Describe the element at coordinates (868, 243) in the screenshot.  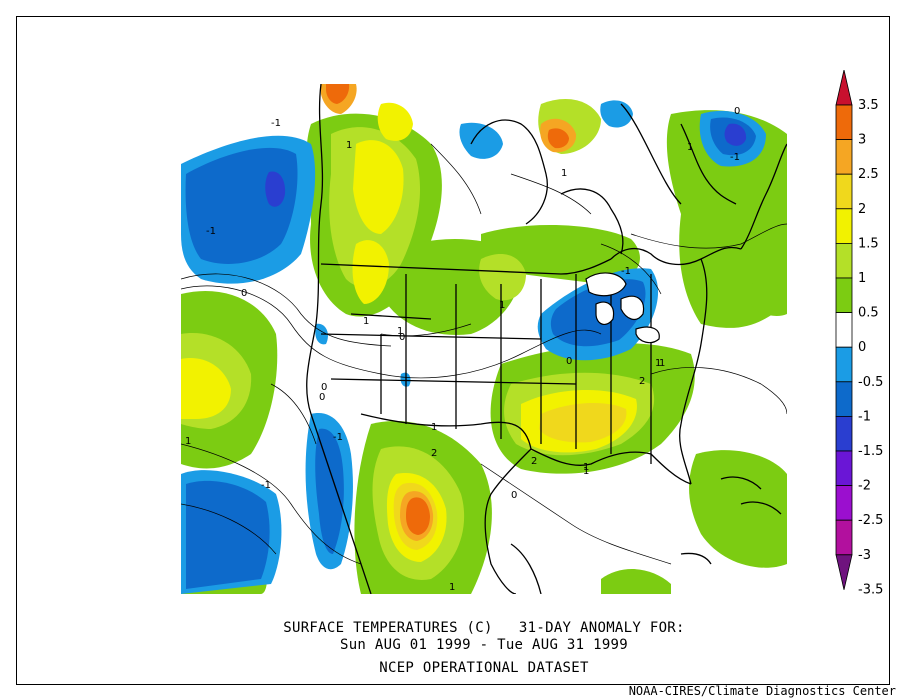
I see `colorbar-tick-label: 1.5` at that location.